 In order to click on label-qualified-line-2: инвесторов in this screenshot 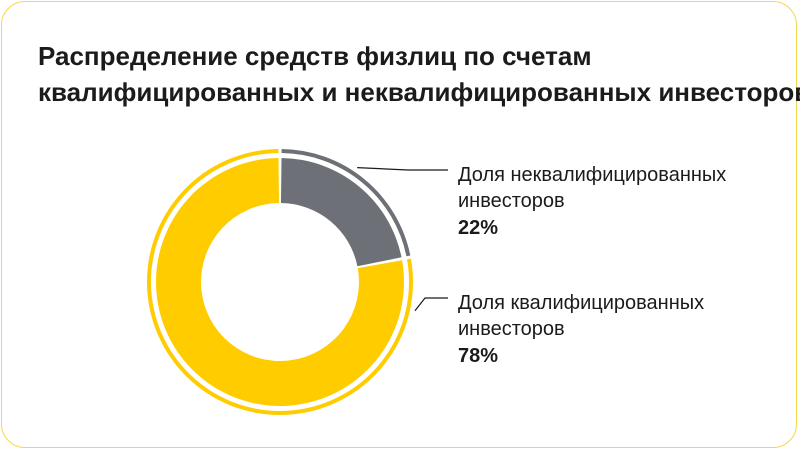, I will do `click(511, 329)`.